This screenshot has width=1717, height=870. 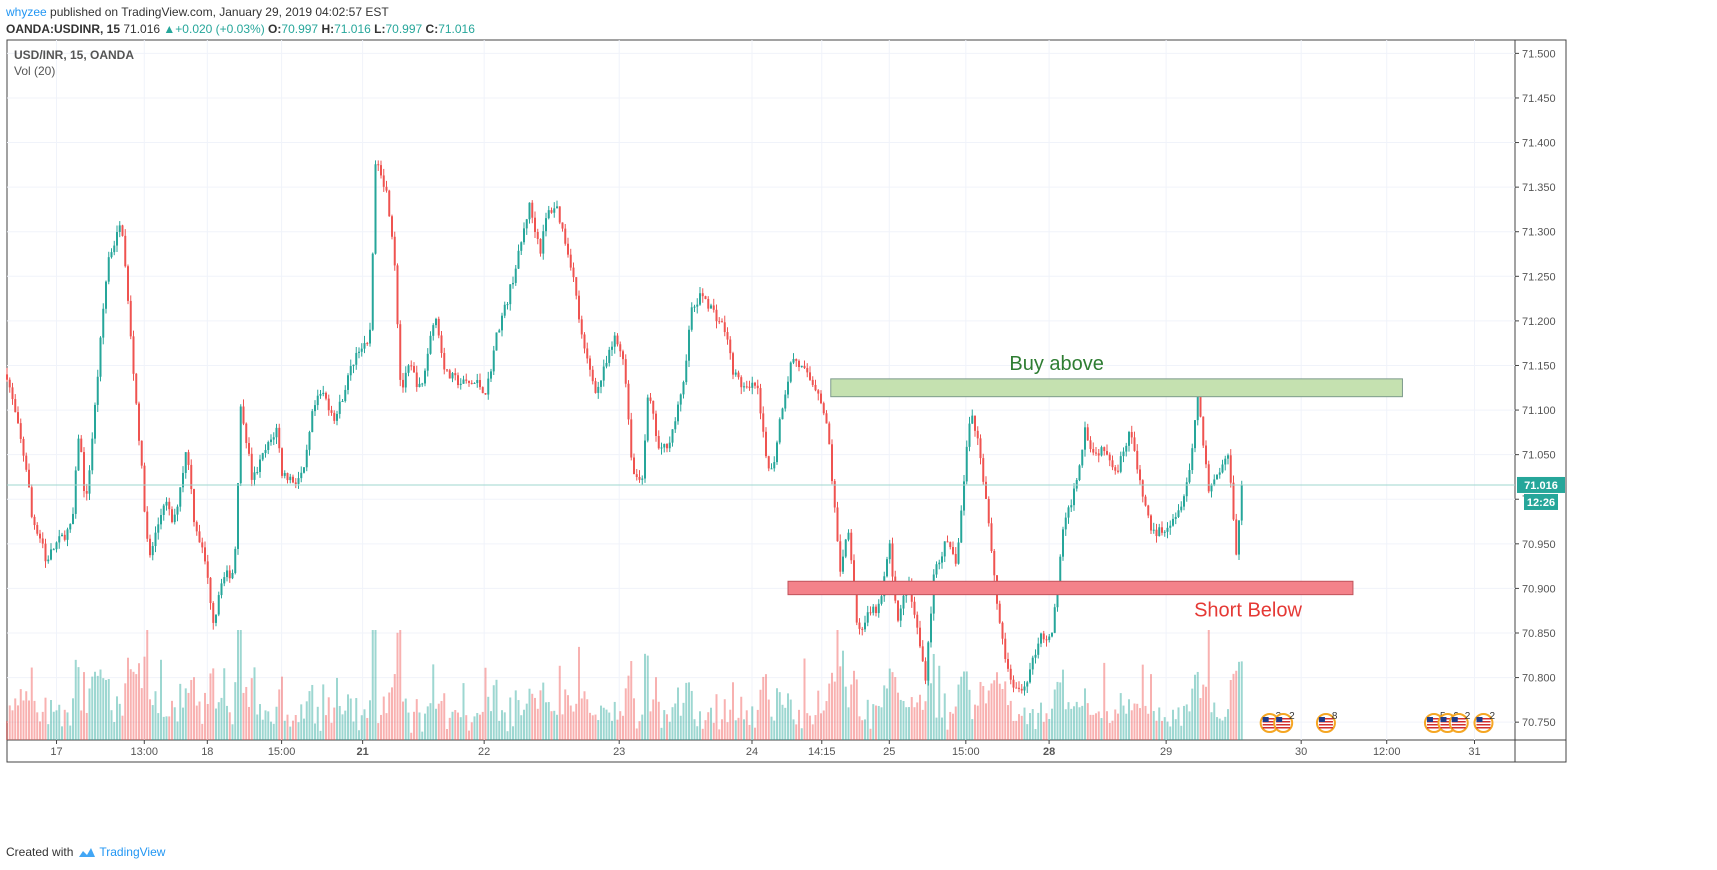 I want to click on last-price-tag, so click(x=1541, y=484).